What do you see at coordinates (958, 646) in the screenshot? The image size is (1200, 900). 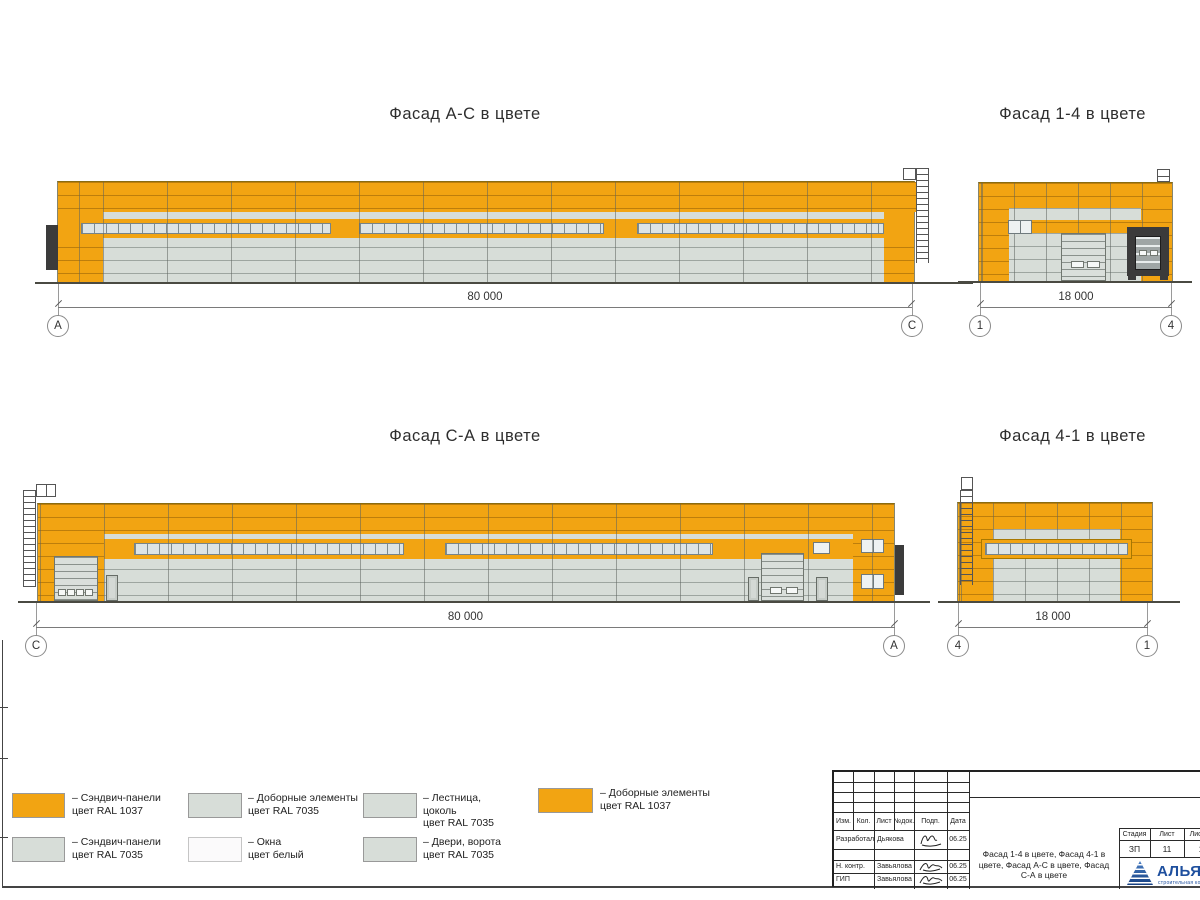 I see `axis-marker: 4` at bounding box center [958, 646].